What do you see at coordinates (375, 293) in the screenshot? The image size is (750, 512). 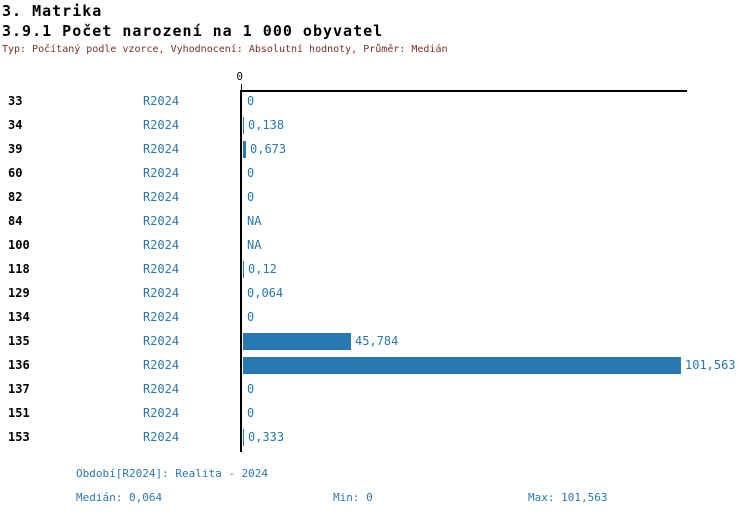 I see `chart-row: 129 R2024 0,064` at bounding box center [375, 293].